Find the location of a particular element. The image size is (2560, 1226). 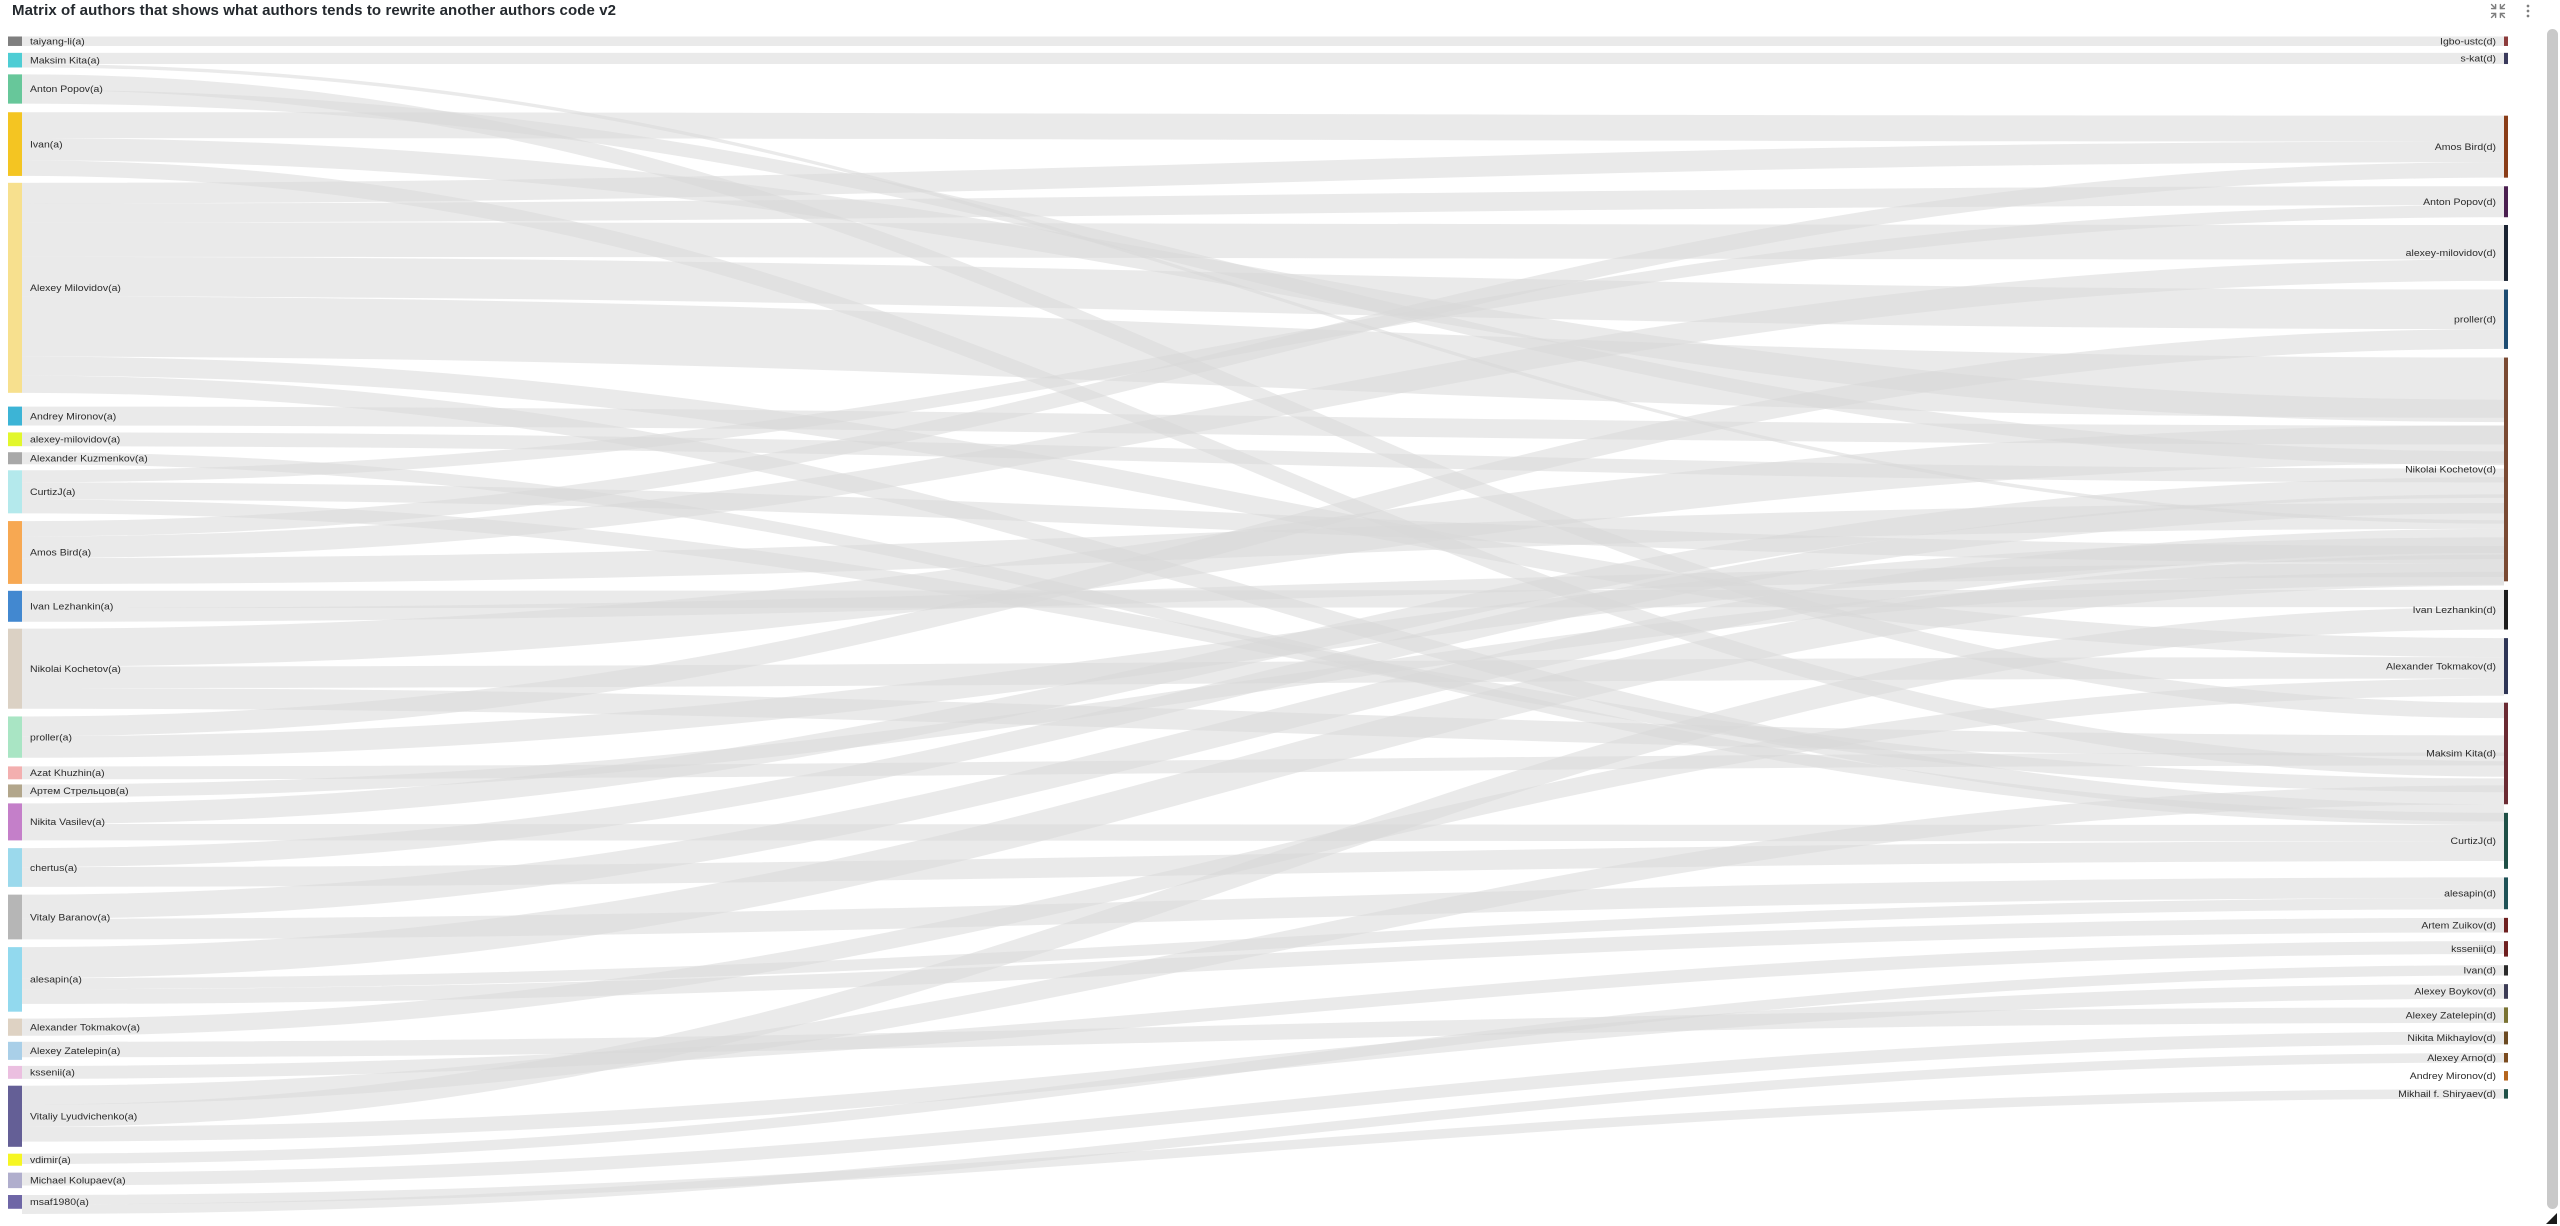

sankey-source-node-label: Andrey Mironov(a) is located at coordinates (73, 417).